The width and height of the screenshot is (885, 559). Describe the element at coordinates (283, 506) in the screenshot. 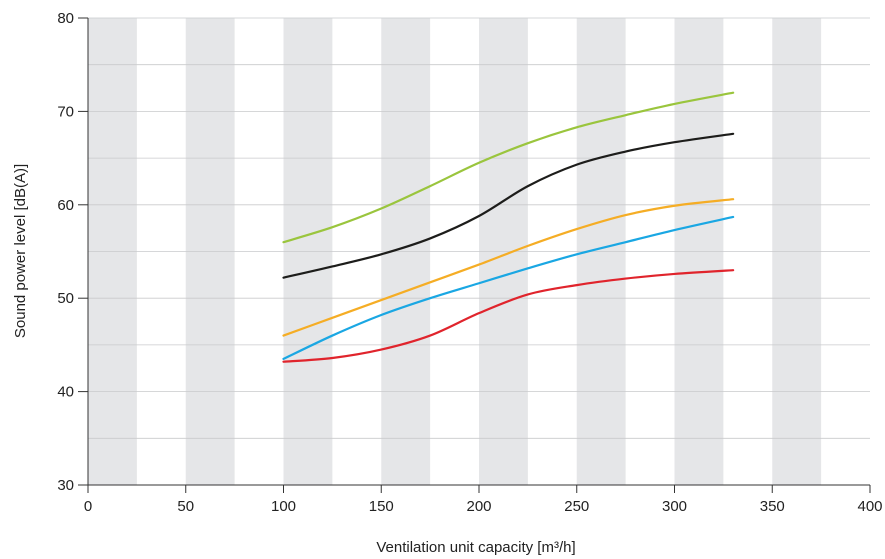

I see `x-tick-label: 100` at that location.